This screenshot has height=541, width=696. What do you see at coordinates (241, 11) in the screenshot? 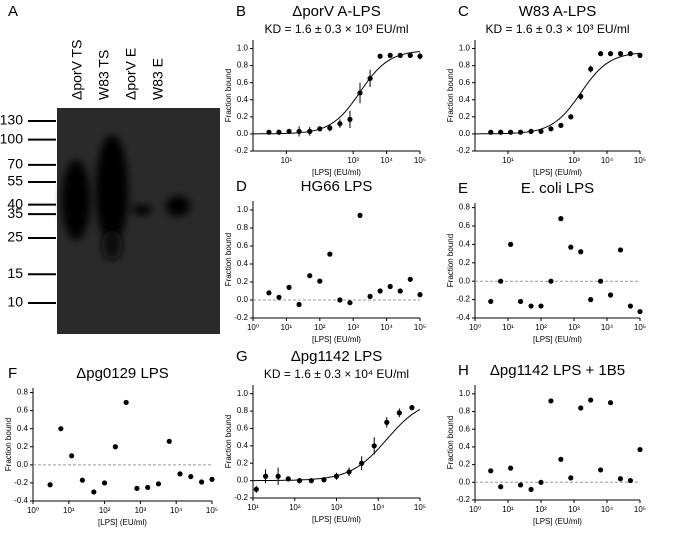
I see `panel-label: B` at bounding box center [241, 11].